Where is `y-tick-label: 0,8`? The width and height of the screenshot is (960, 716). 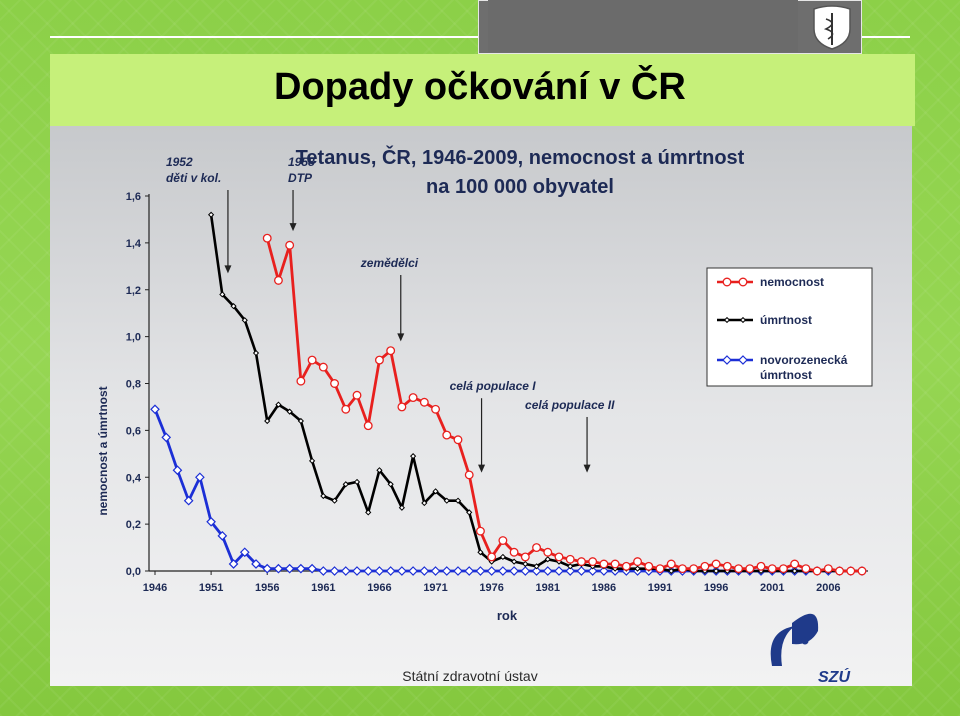
y-tick-label: 0,8 is located at coordinates (133, 385).